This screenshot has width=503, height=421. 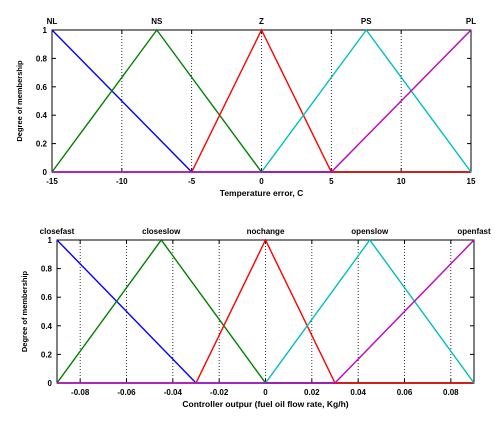 What do you see at coordinates (370, 231) in the screenshot?
I see `term-label-openslow: openslow` at bounding box center [370, 231].